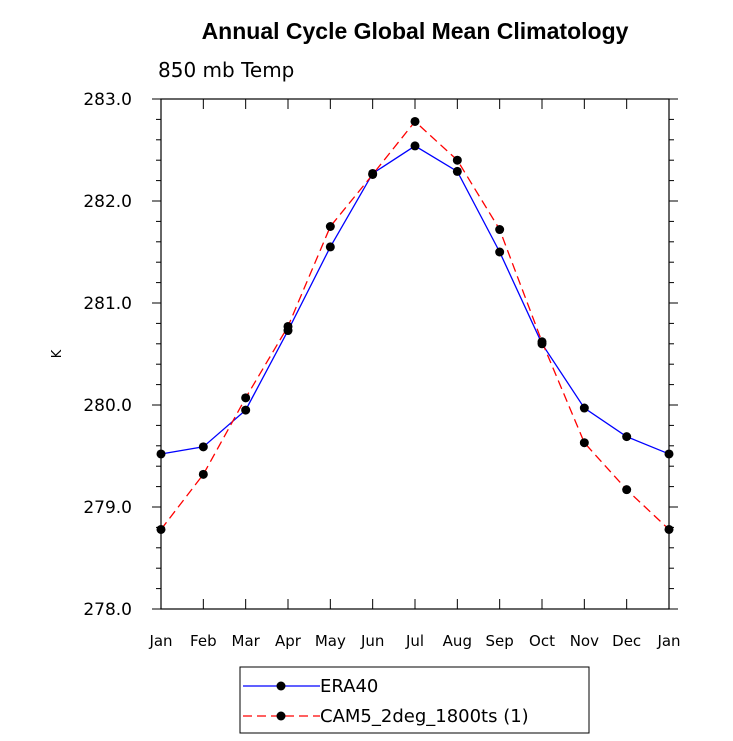 This screenshot has height=741, width=733. I want to click on x-tick-label: Dec, so click(626, 641).